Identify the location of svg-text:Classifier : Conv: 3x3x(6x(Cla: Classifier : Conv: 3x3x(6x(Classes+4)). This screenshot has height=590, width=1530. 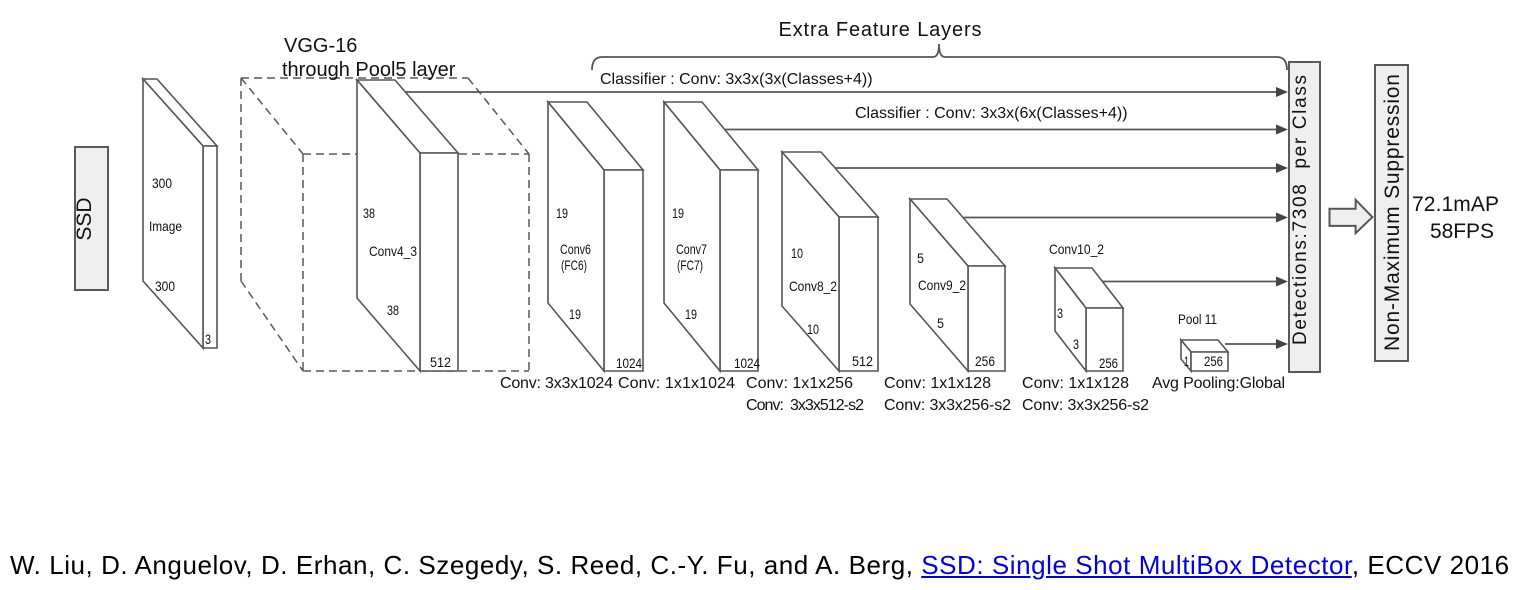
(991, 113).